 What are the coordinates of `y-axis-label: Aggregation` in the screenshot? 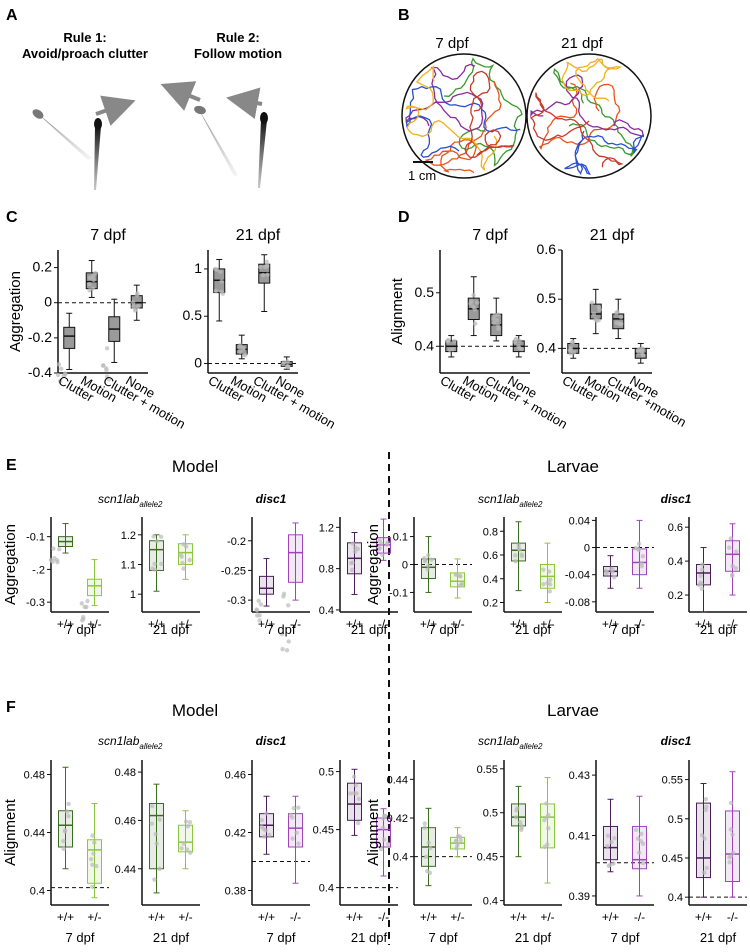 It's located at (373, 564).